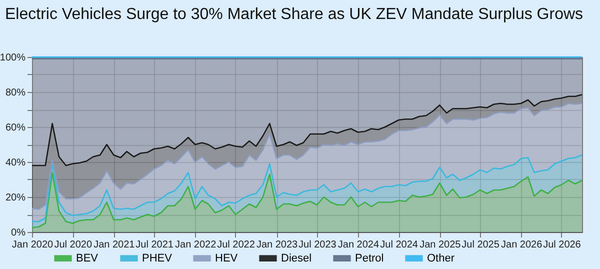 The height and width of the screenshot is (269, 600). Describe the element at coordinates (155, 245) in the screenshot. I see `x-tick-label: Jul 2021` at that location.